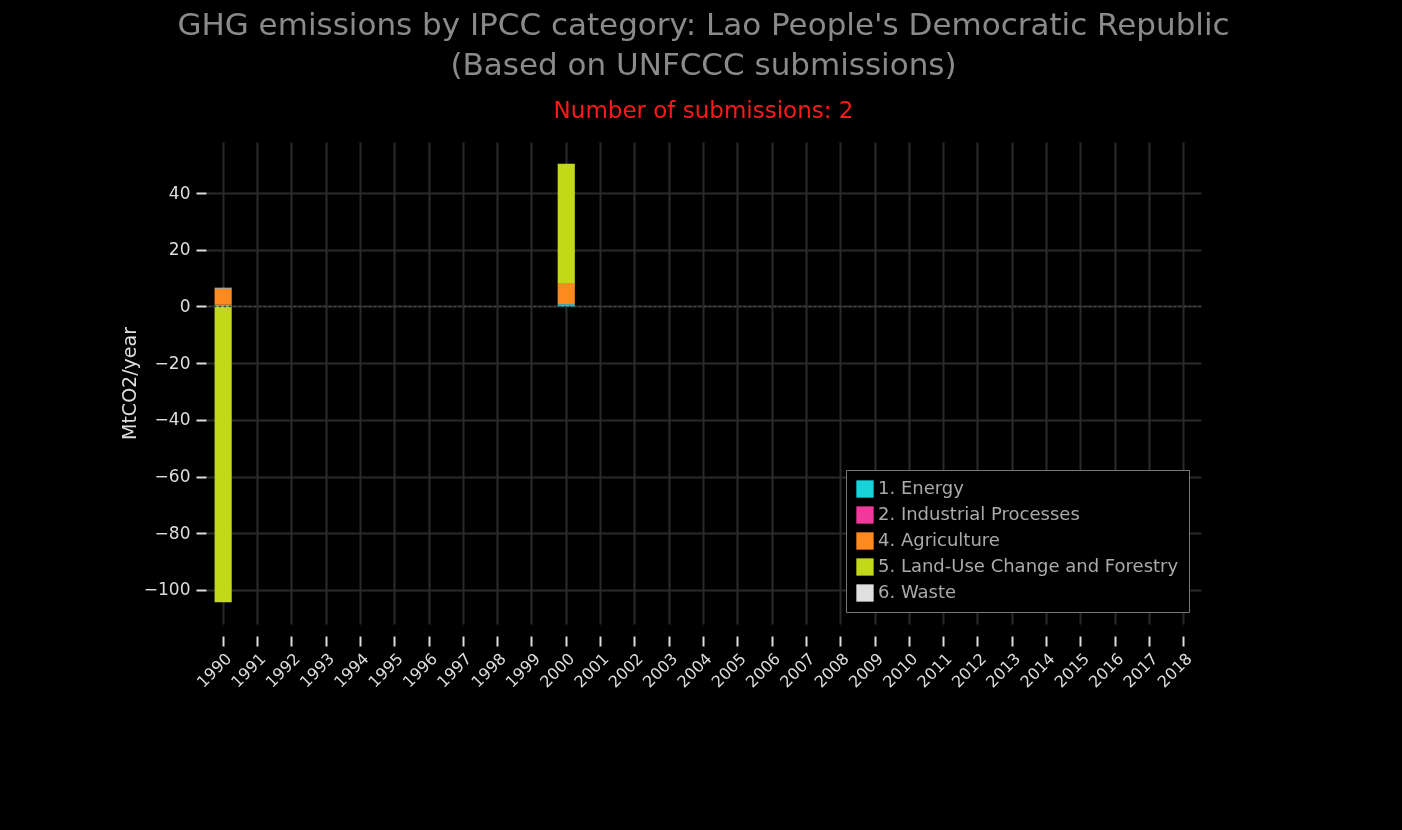 This screenshot has width=1402, height=830. I want to click on y-tick-label: 0, so click(185, 305).